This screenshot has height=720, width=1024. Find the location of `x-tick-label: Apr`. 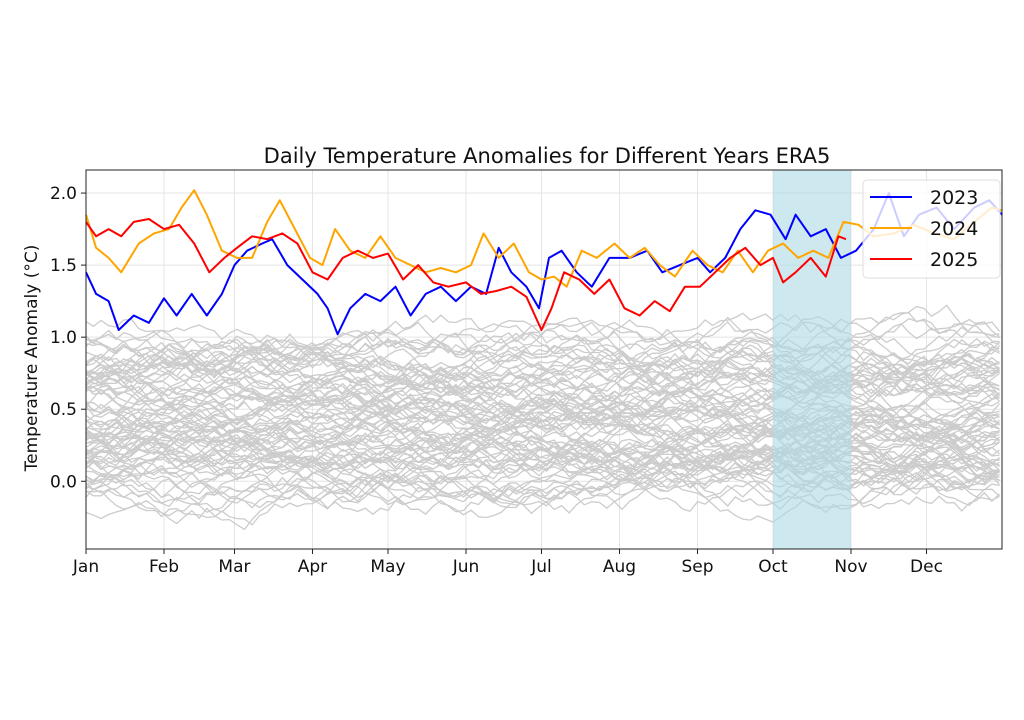

x-tick-label: Apr is located at coordinates (312, 567).